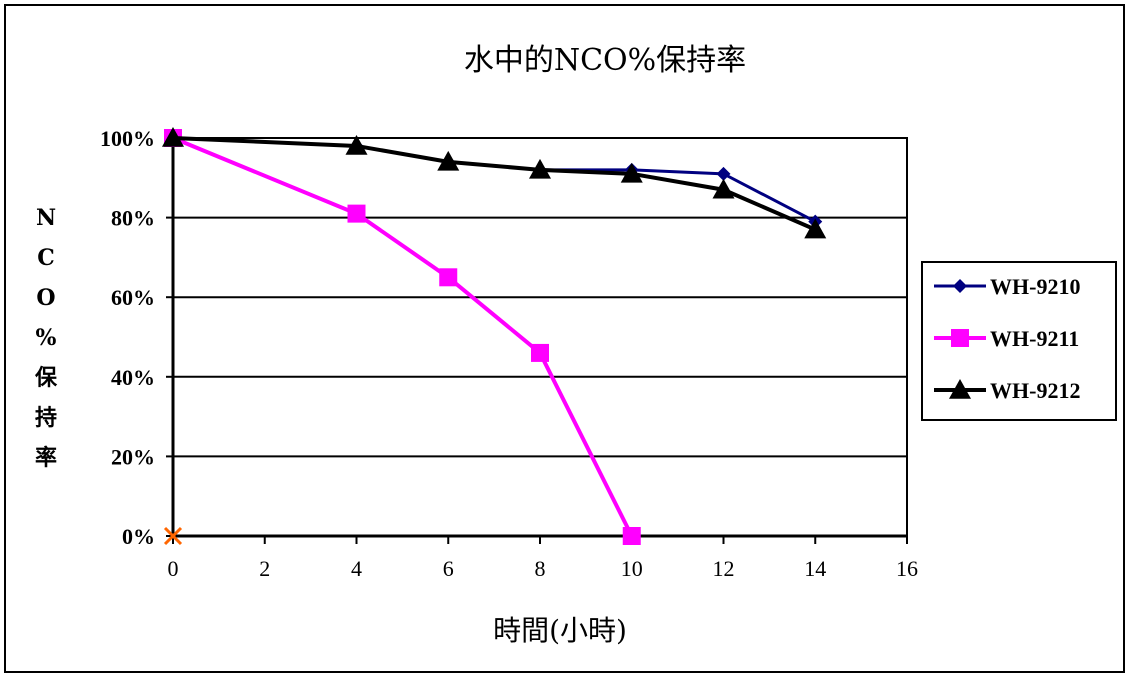  I want to click on x-tick-label: 10, so click(632, 568).